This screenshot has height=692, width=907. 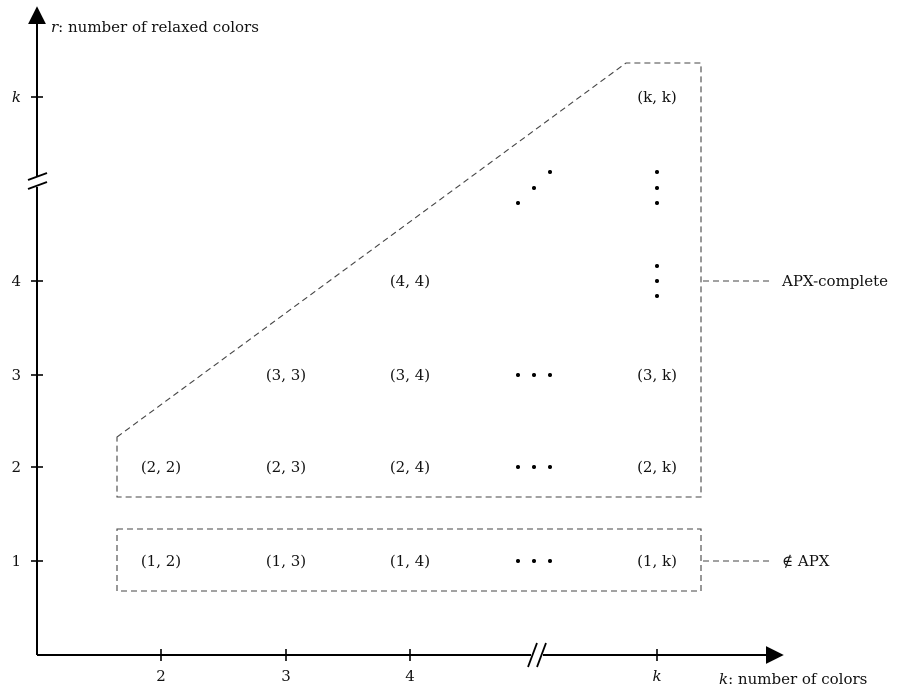 I want to click on not-apx-region, so click(x=409, y=560).